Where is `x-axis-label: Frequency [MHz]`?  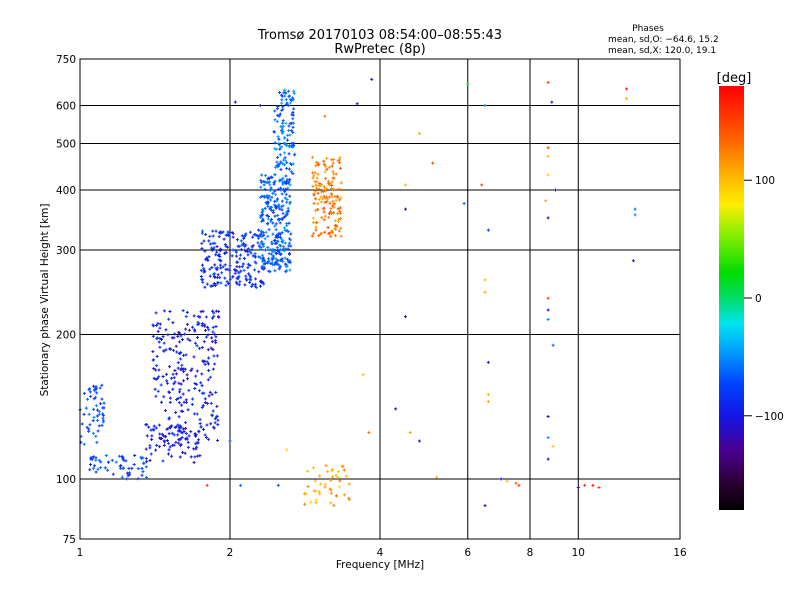 x-axis-label: Frequency [MHz] is located at coordinates (380, 565).